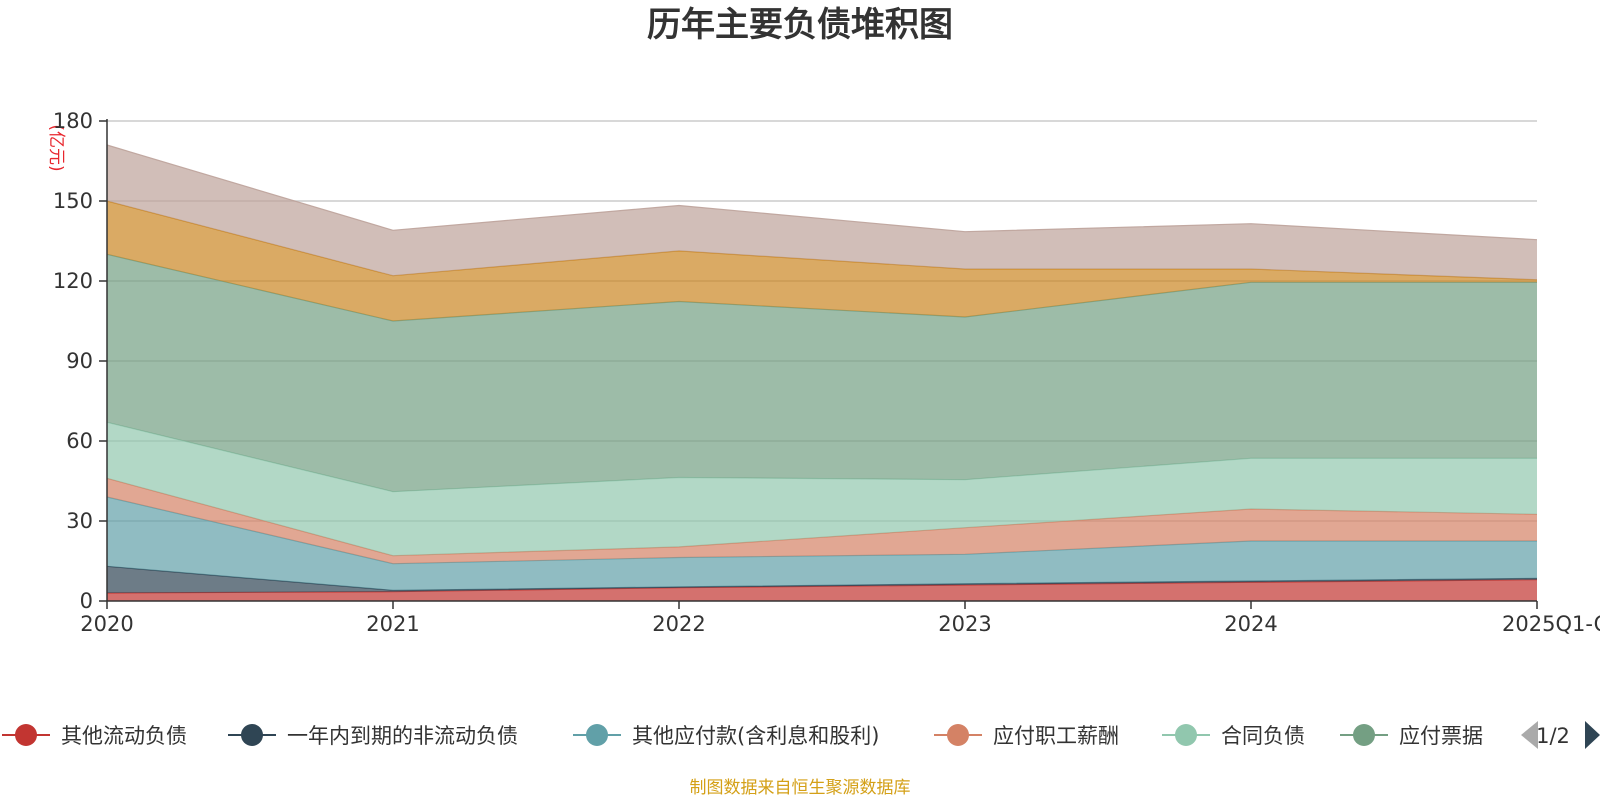  Describe the element at coordinates (1551, 624) in the screenshot. I see `x-tick-label: 2025Q1-Q3` at that location.